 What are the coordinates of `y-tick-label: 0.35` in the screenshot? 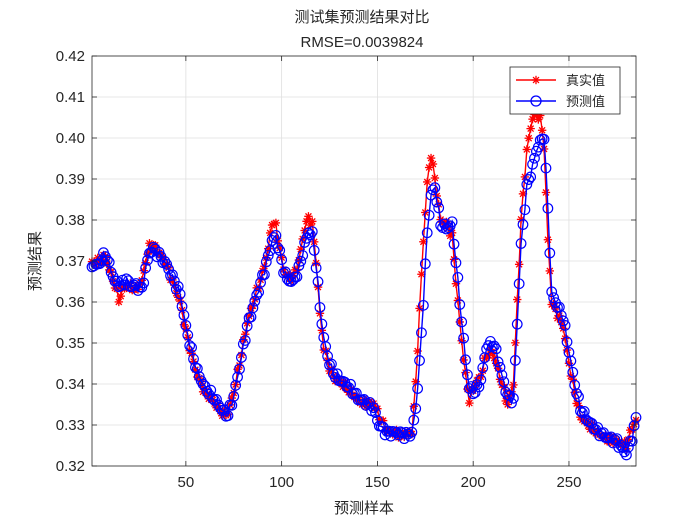 It's located at (70, 343).